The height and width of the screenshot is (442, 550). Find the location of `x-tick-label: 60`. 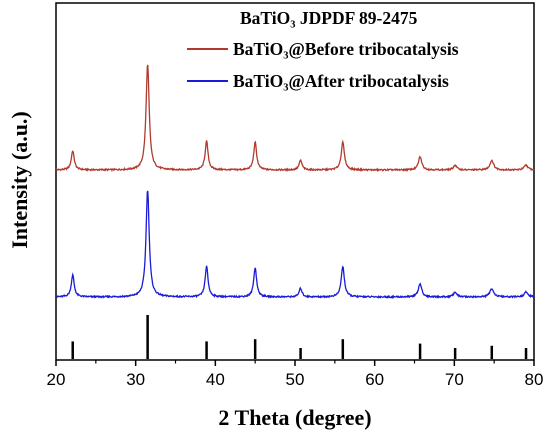

x-tick-label: 60 is located at coordinates (374, 379).